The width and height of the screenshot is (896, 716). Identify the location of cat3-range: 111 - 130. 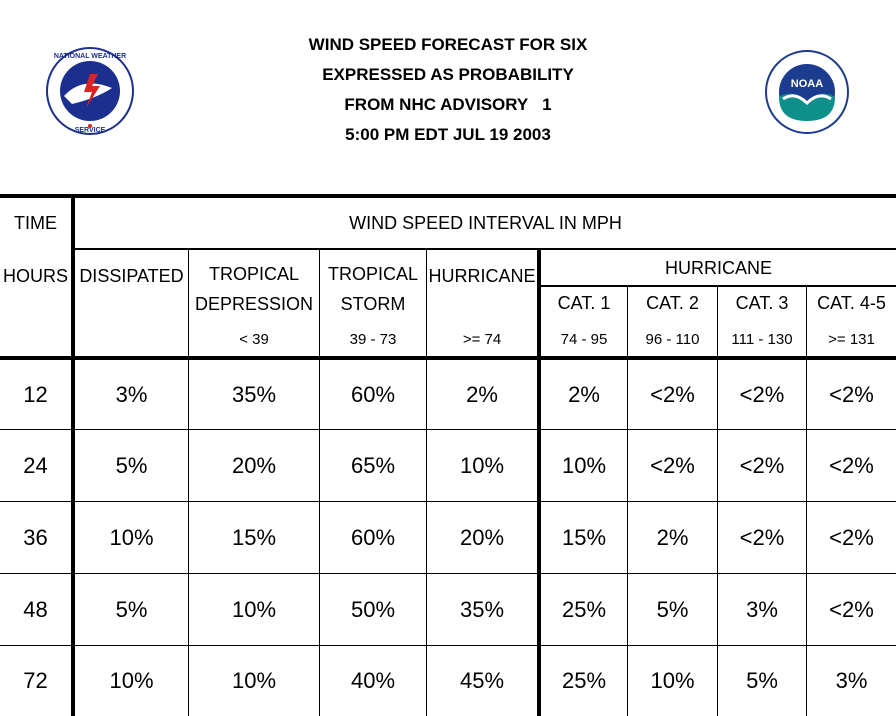
(762, 339).